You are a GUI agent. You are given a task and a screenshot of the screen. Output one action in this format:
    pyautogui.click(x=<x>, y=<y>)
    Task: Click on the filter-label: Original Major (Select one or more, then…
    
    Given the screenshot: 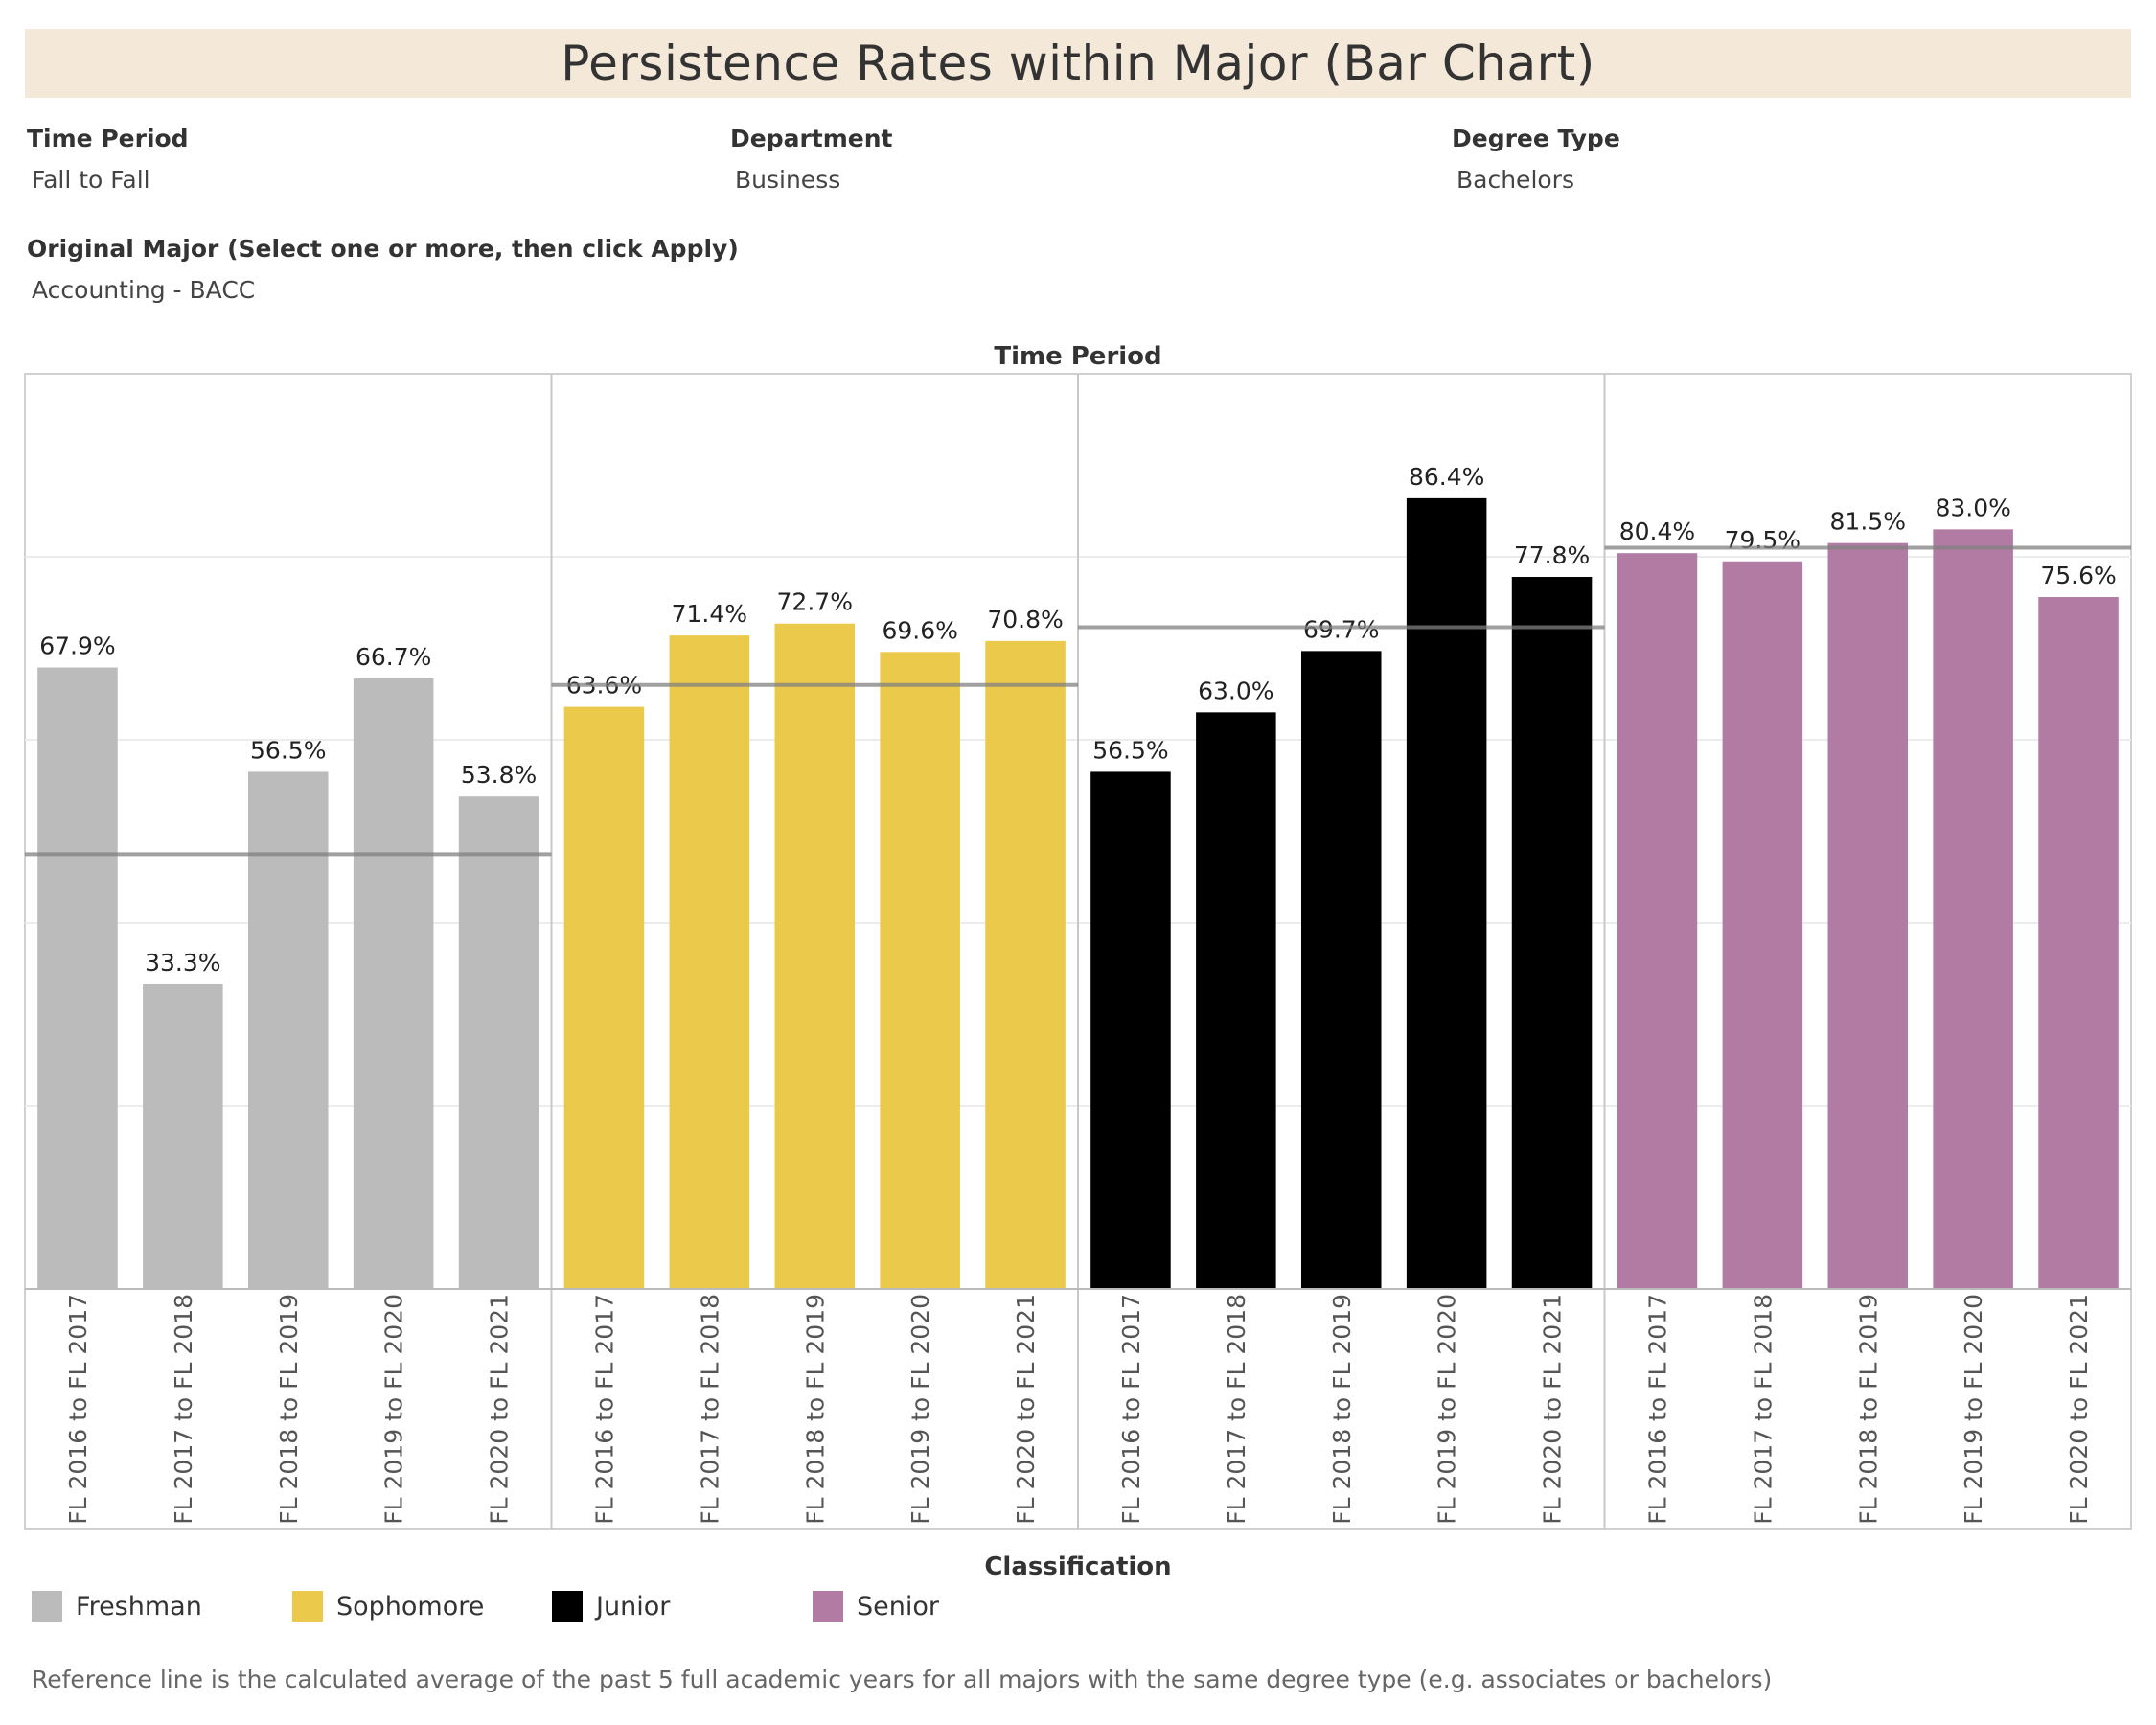 What is the action you would take?
    pyautogui.click(x=383, y=249)
    